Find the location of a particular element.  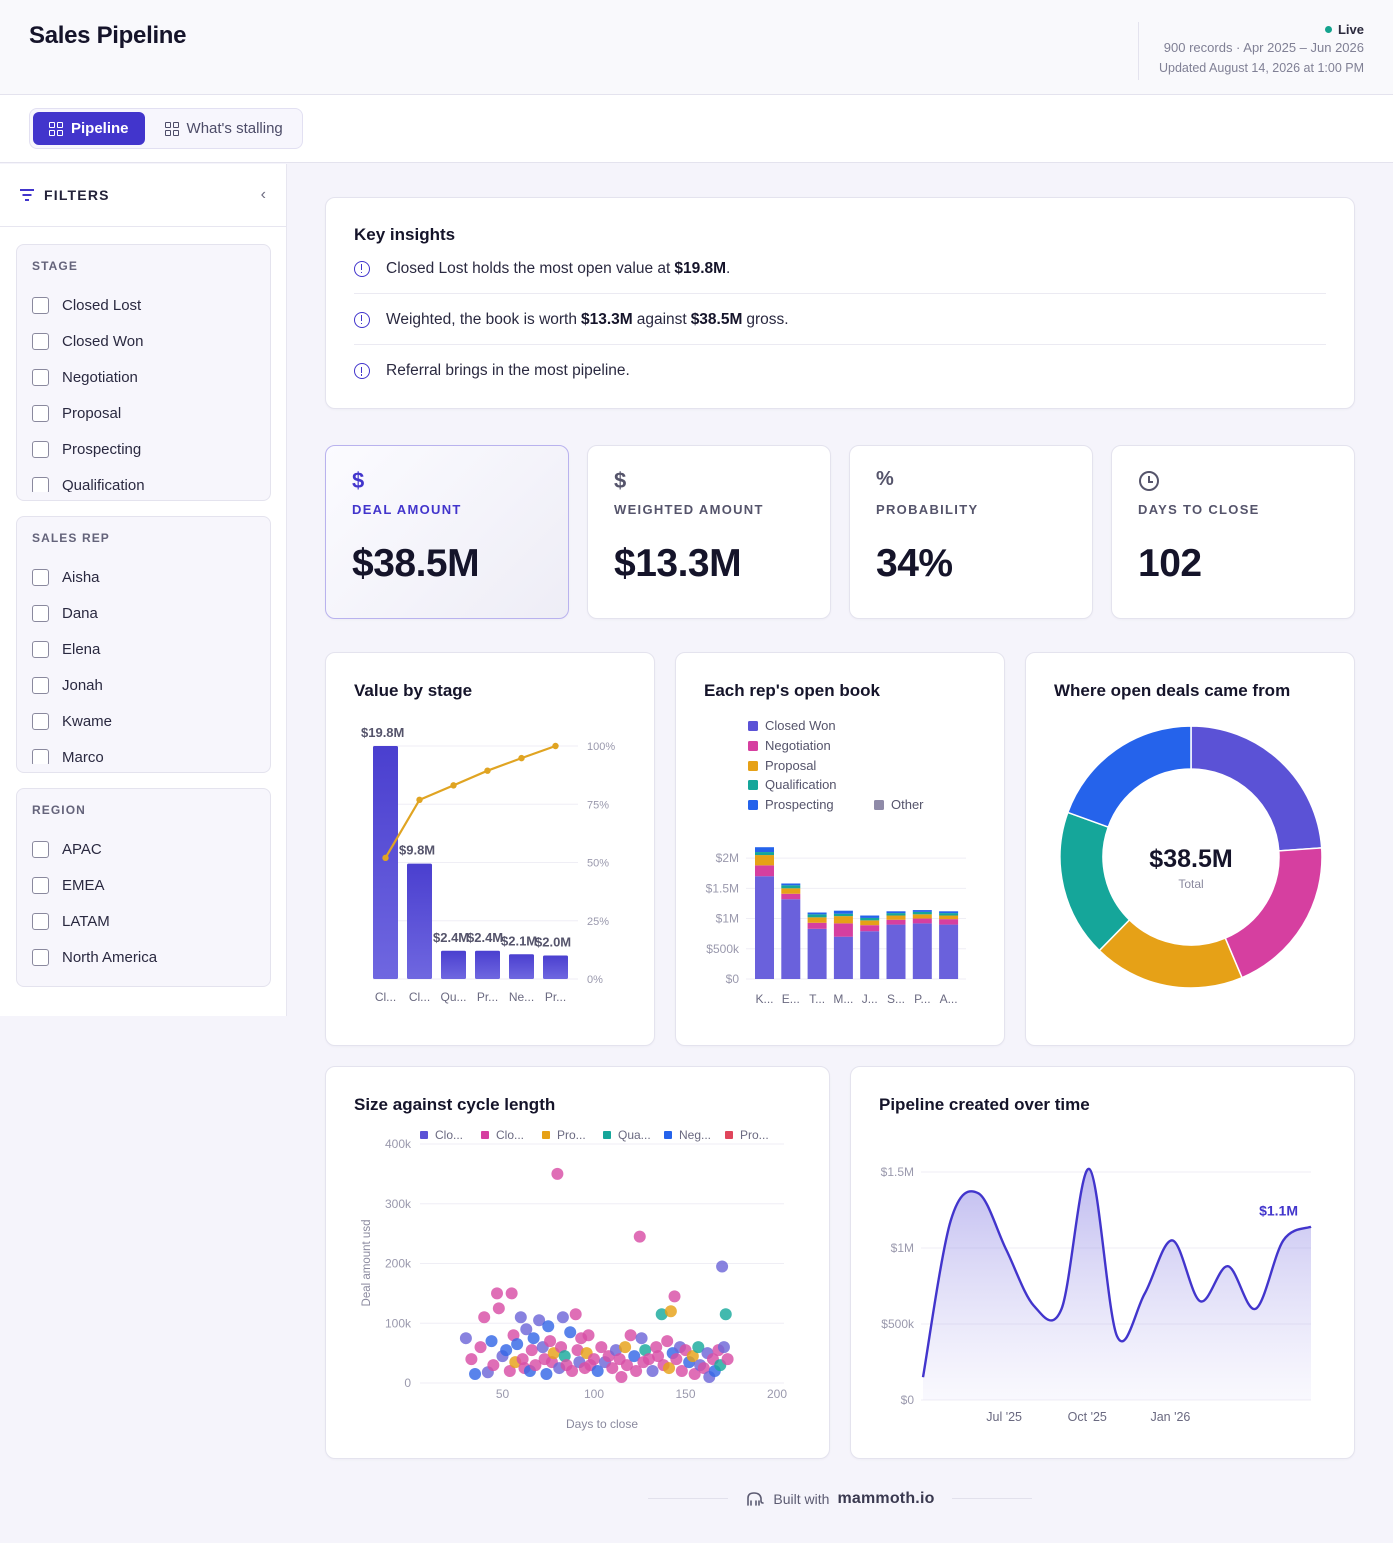

y-tick-label: $500k is located at coordinates (898, 1324).